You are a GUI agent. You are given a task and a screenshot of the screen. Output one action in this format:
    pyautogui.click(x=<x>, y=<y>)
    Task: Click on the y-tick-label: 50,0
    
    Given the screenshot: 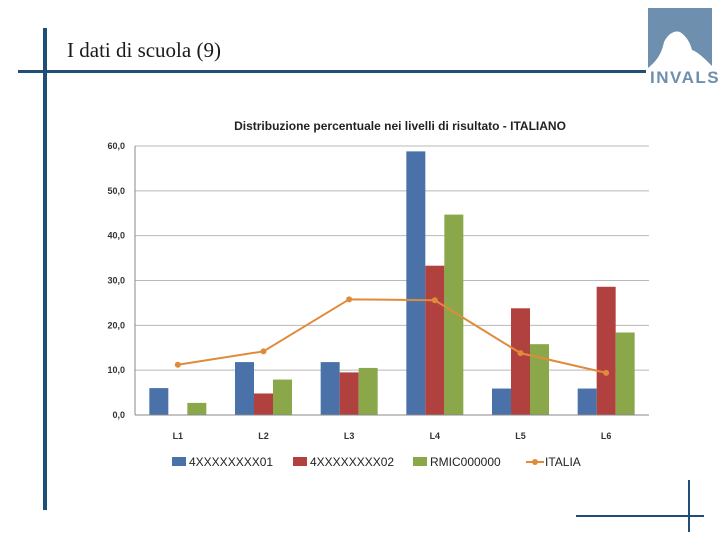 What is the action you would take?
    pyautogui.click(x=116, y=191)
    